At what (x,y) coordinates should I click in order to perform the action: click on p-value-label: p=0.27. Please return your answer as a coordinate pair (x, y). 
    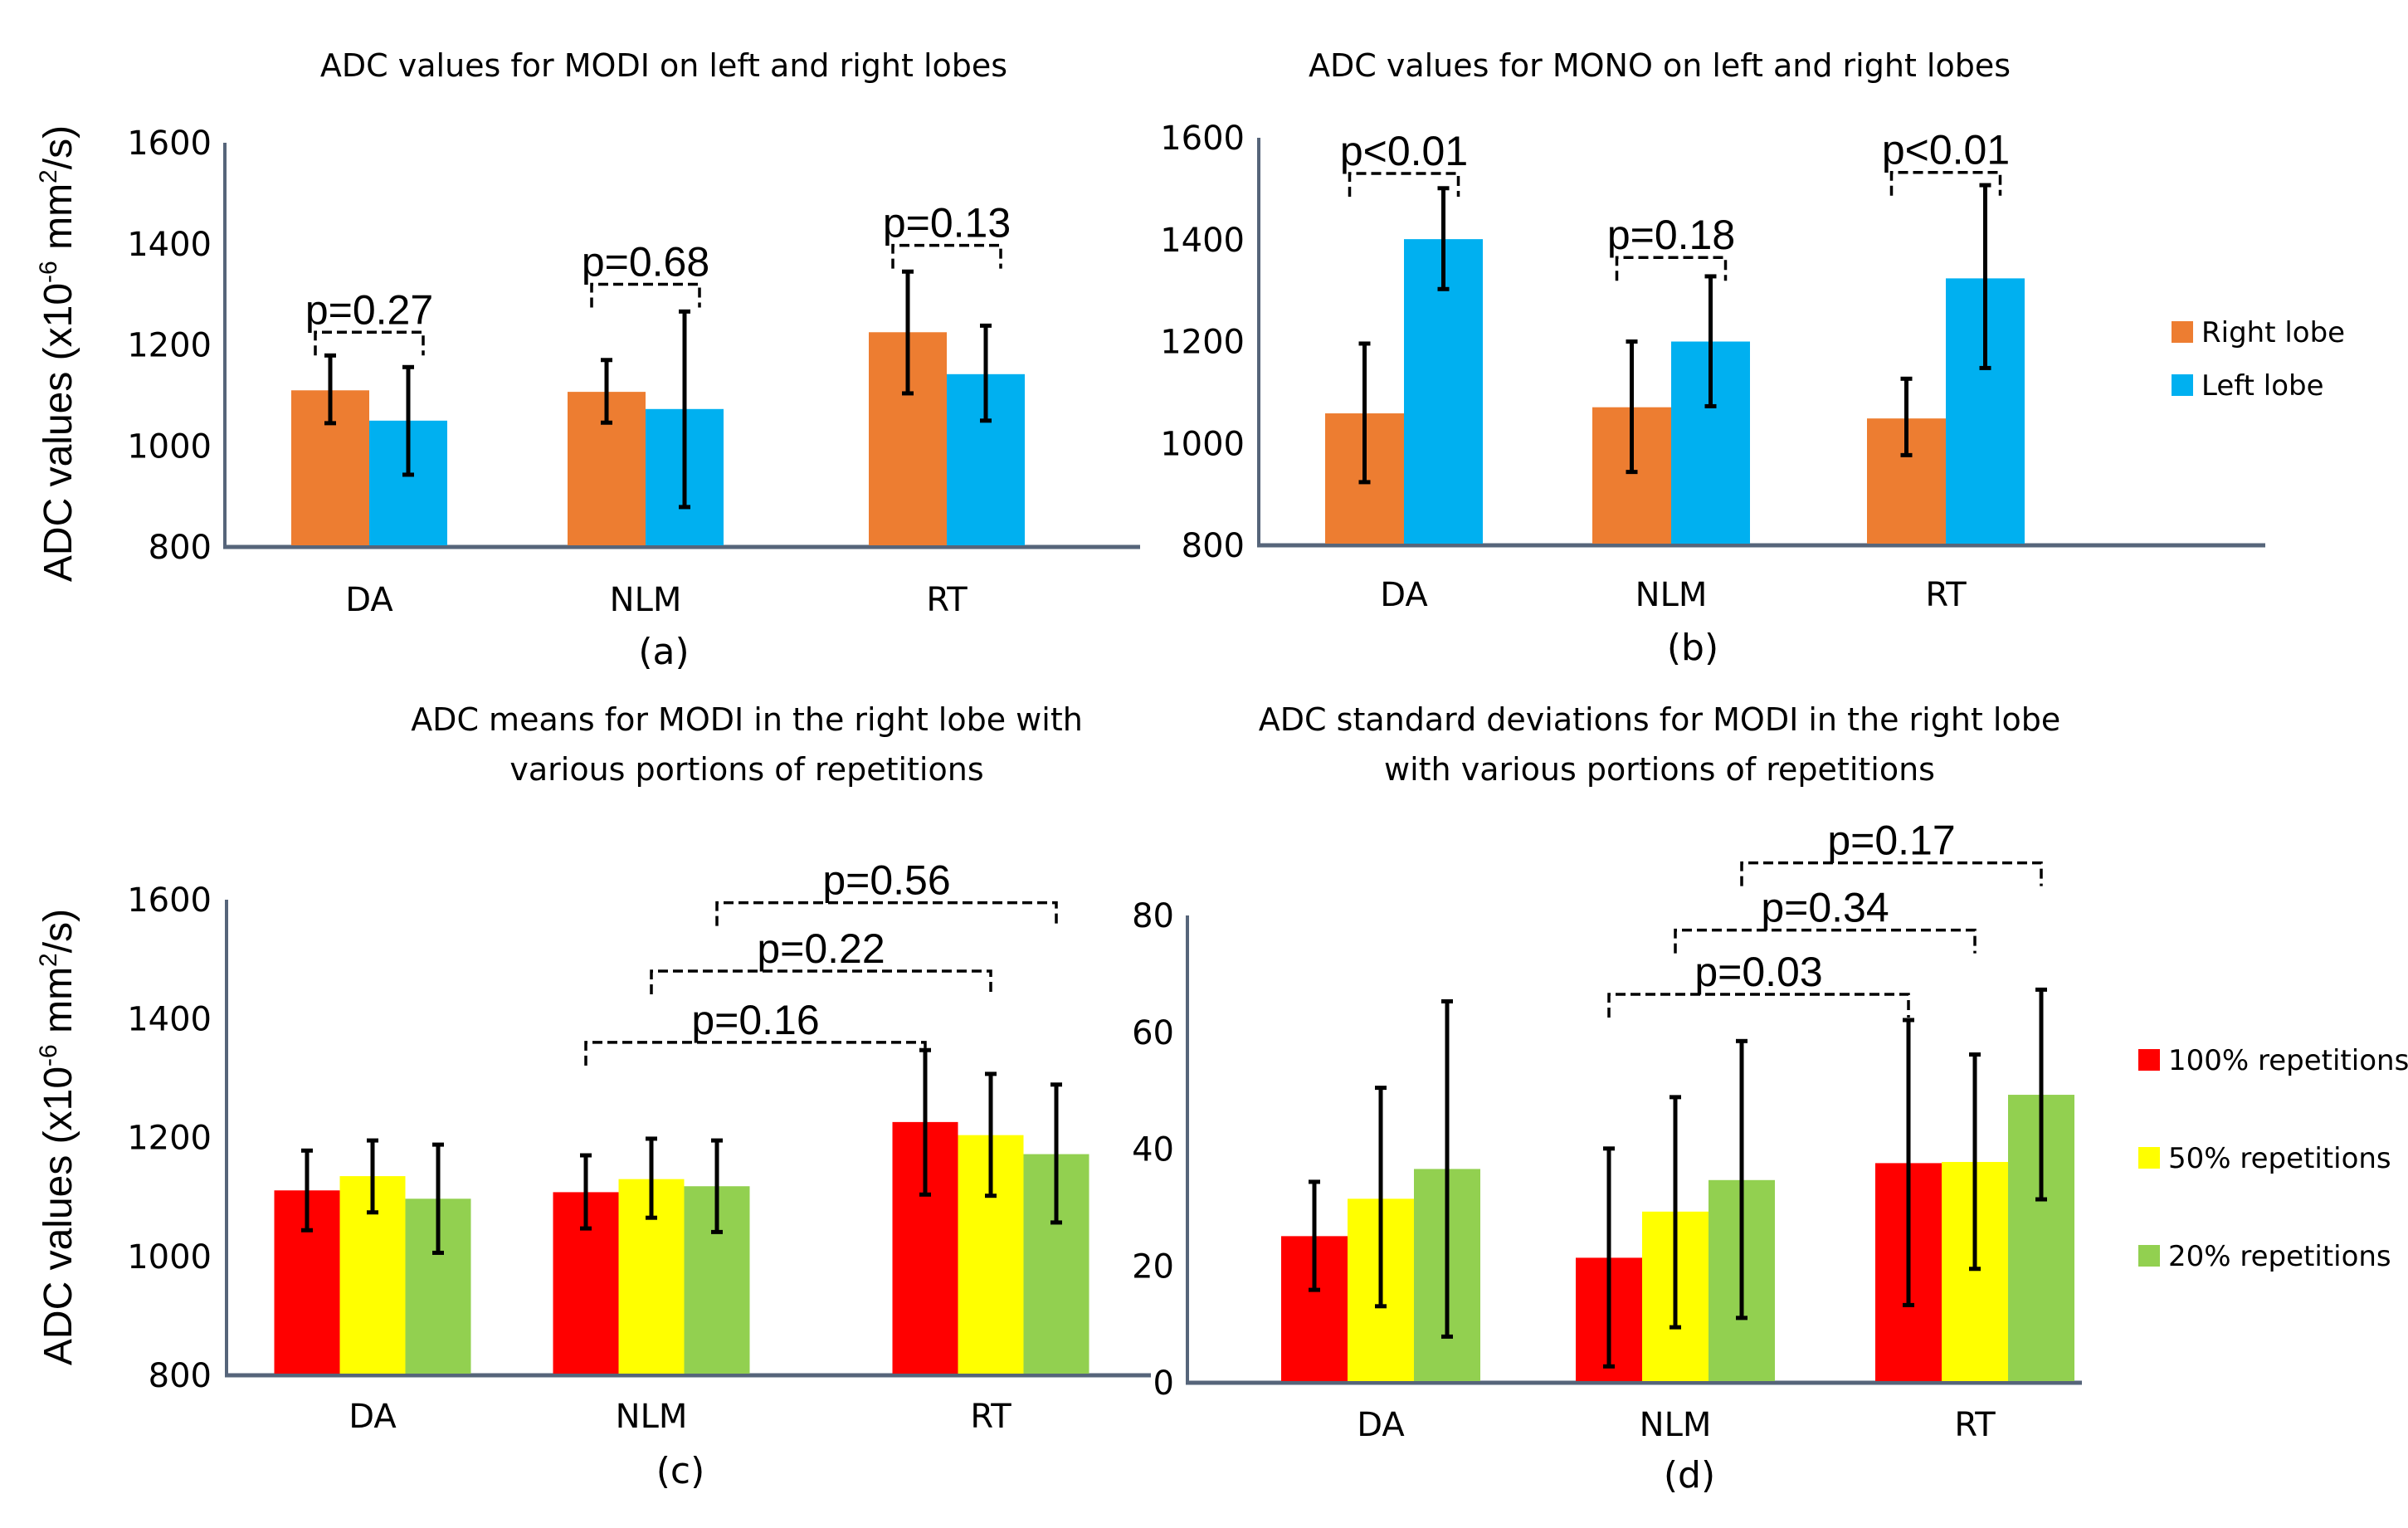
    Looking at the image, I should click on (369, 309).